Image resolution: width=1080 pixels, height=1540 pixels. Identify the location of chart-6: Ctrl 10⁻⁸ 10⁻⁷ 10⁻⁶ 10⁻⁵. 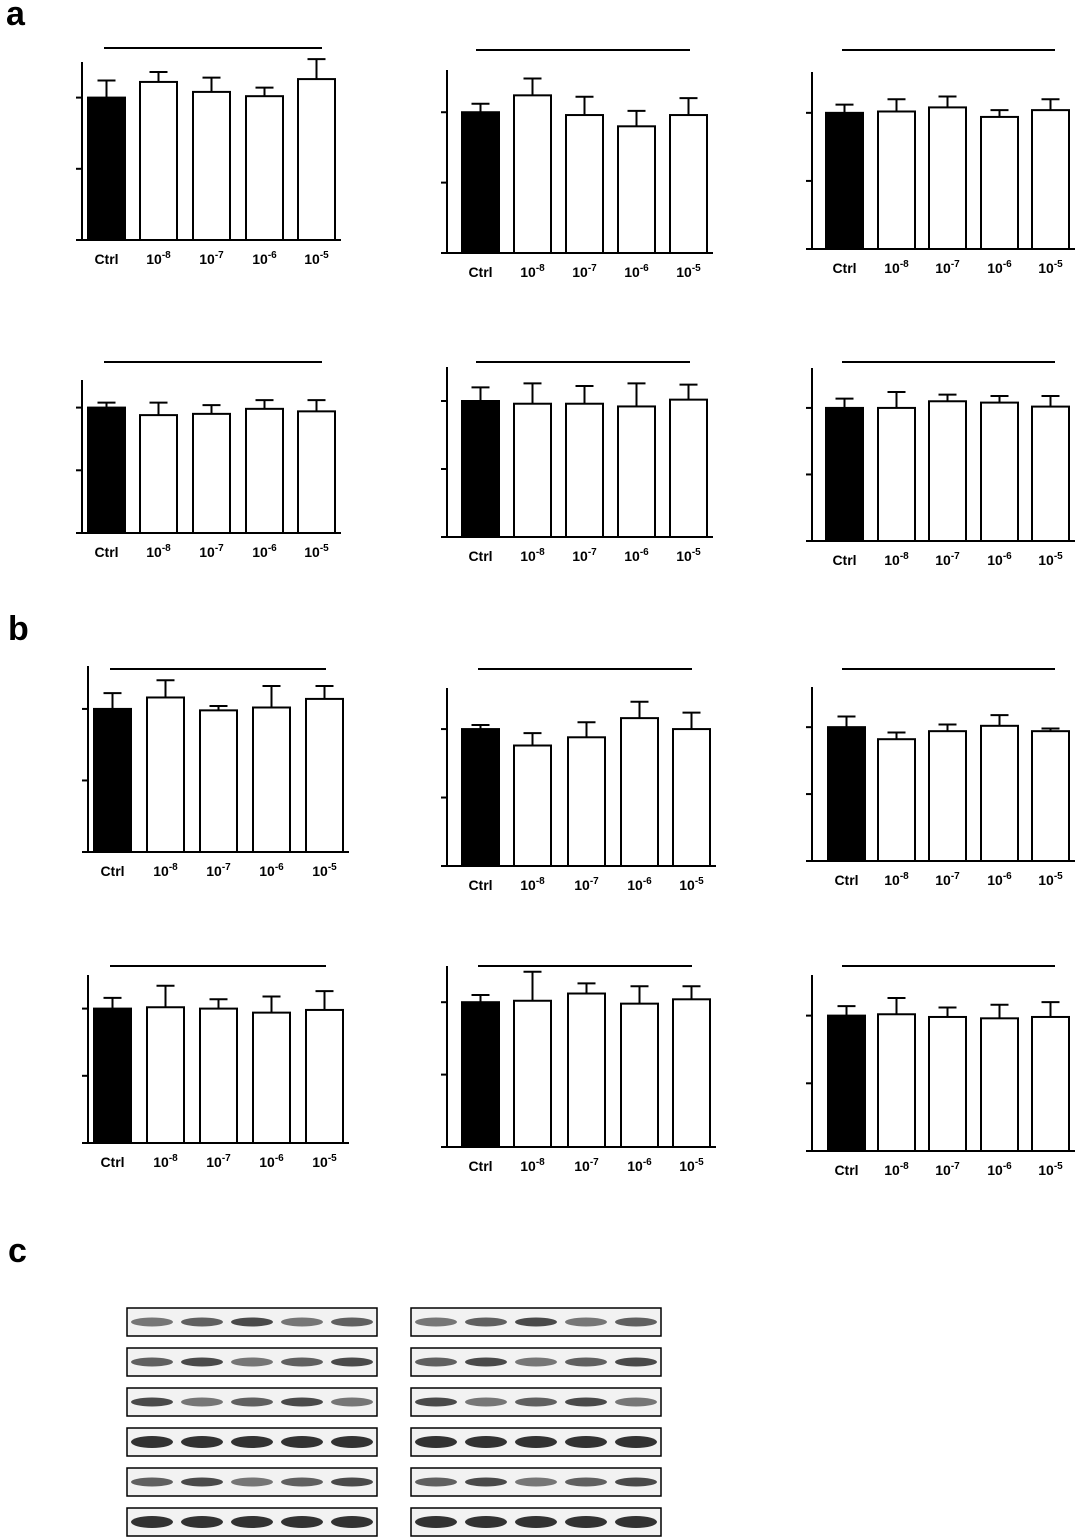
(940, 464).